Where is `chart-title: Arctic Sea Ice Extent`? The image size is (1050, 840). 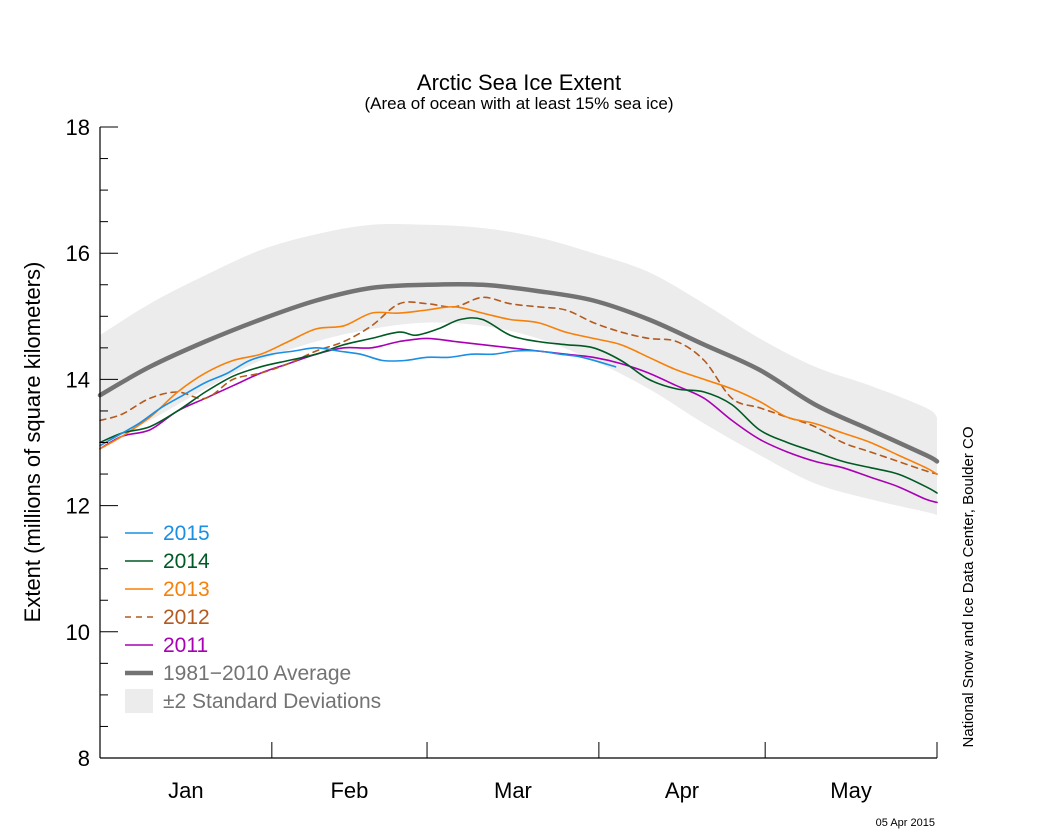
chart-title: Arctic Sea Ice Extent is located at coordinates (519, 82).